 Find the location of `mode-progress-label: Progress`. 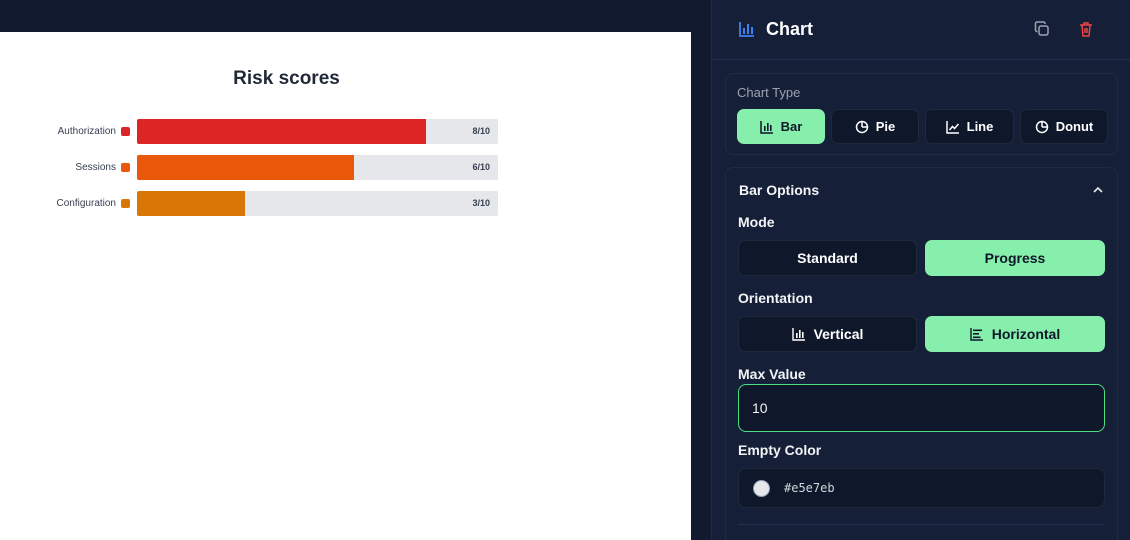

mode-progress-label: Progress is located at coordinates (1015, 258).